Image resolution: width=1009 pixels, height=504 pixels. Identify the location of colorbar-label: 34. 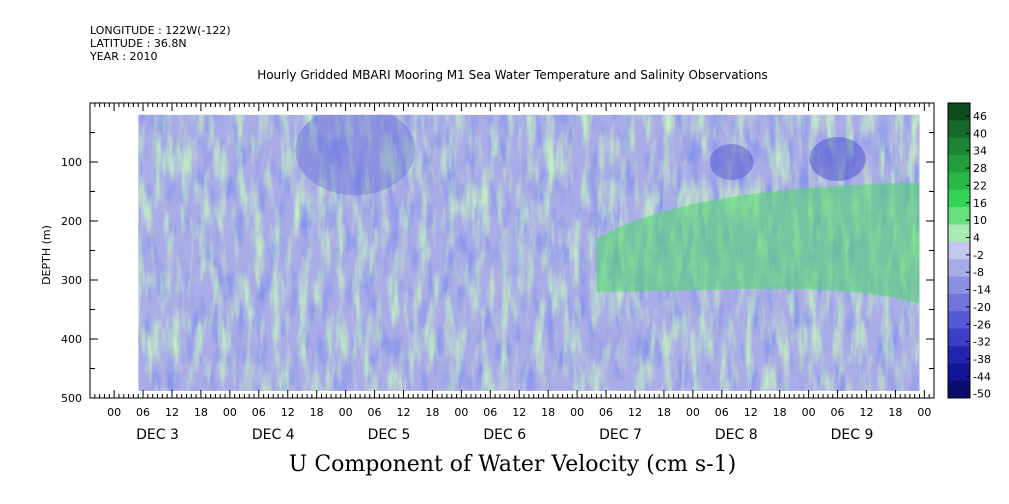
(980, 151).